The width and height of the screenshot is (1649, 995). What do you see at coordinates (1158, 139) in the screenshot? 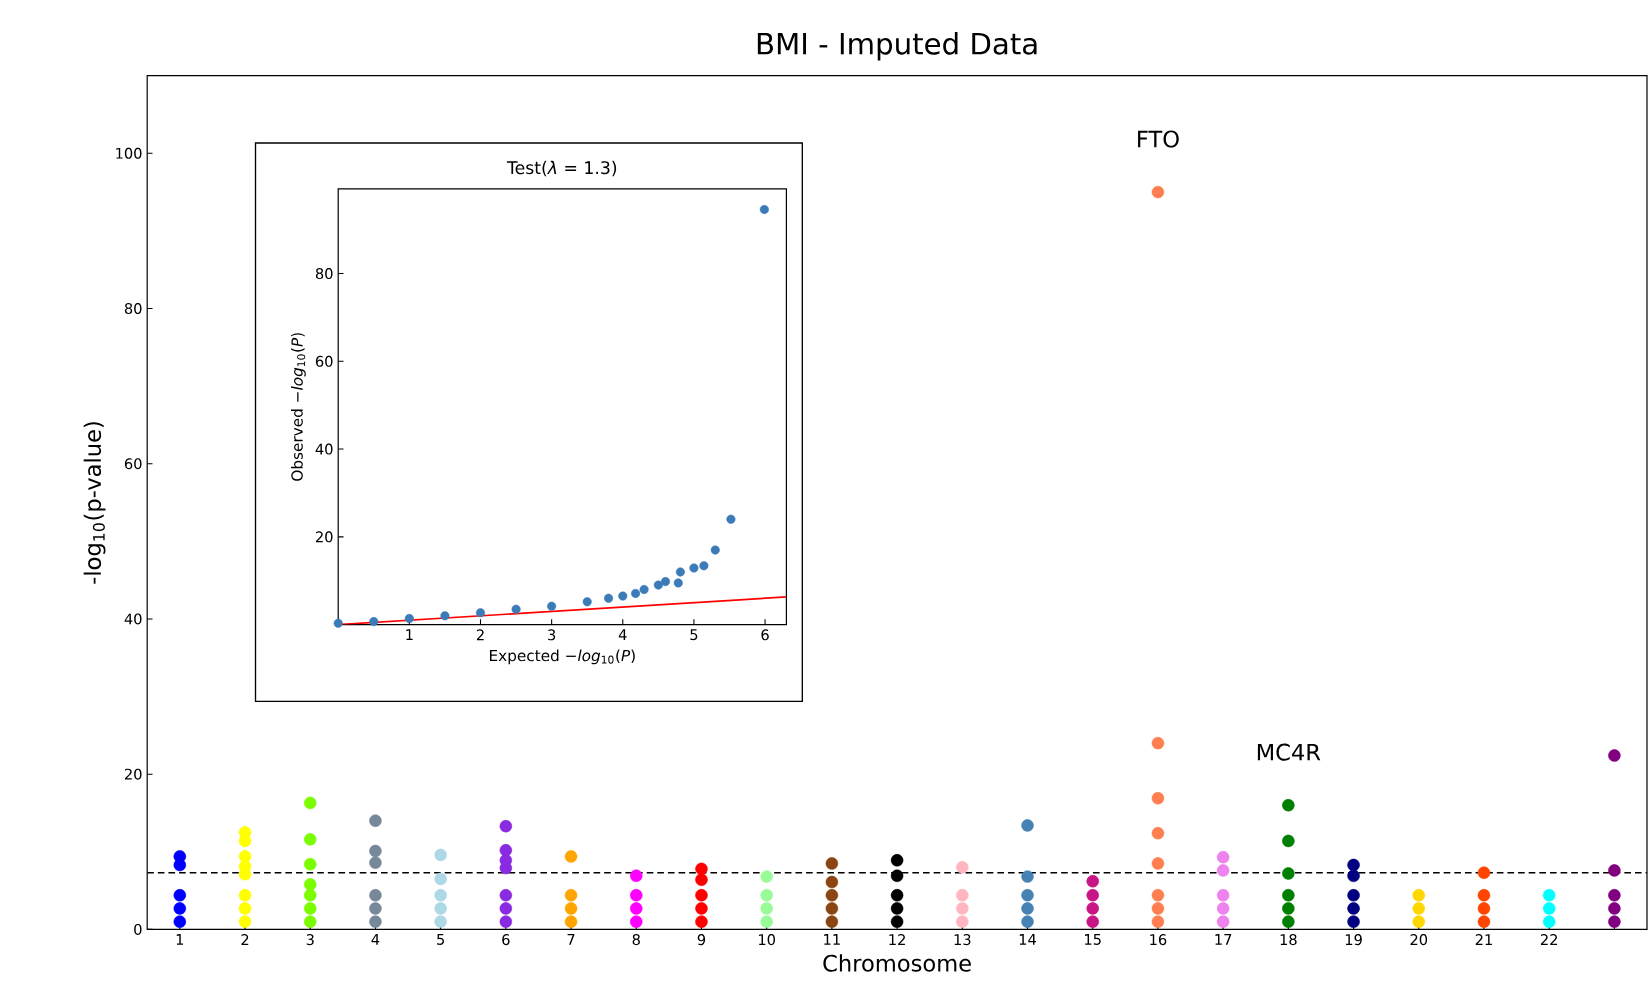
I see `annotation: FTO` at bounding box center [1158, 139].